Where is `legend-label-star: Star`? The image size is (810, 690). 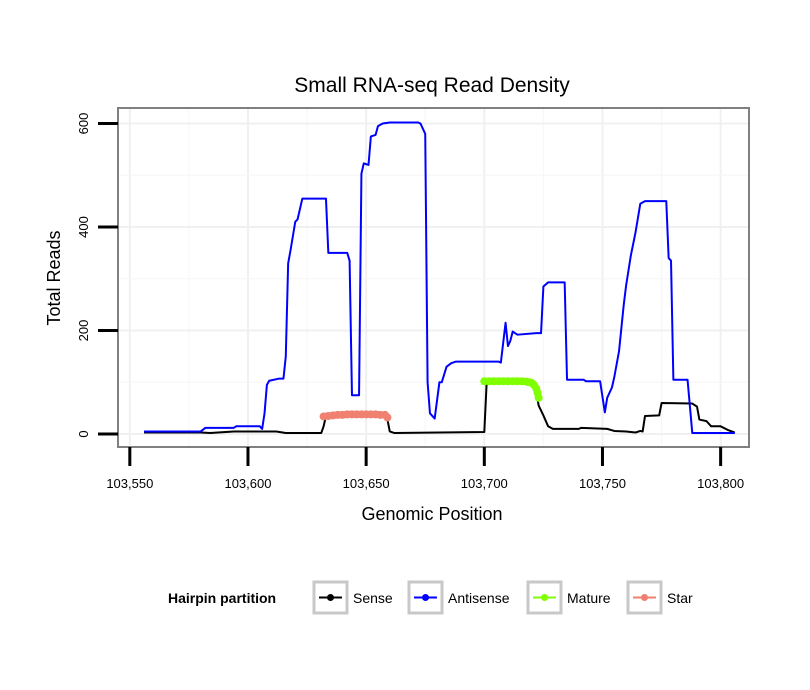
legend-label-star: Star is located at coordinates (680, 598).